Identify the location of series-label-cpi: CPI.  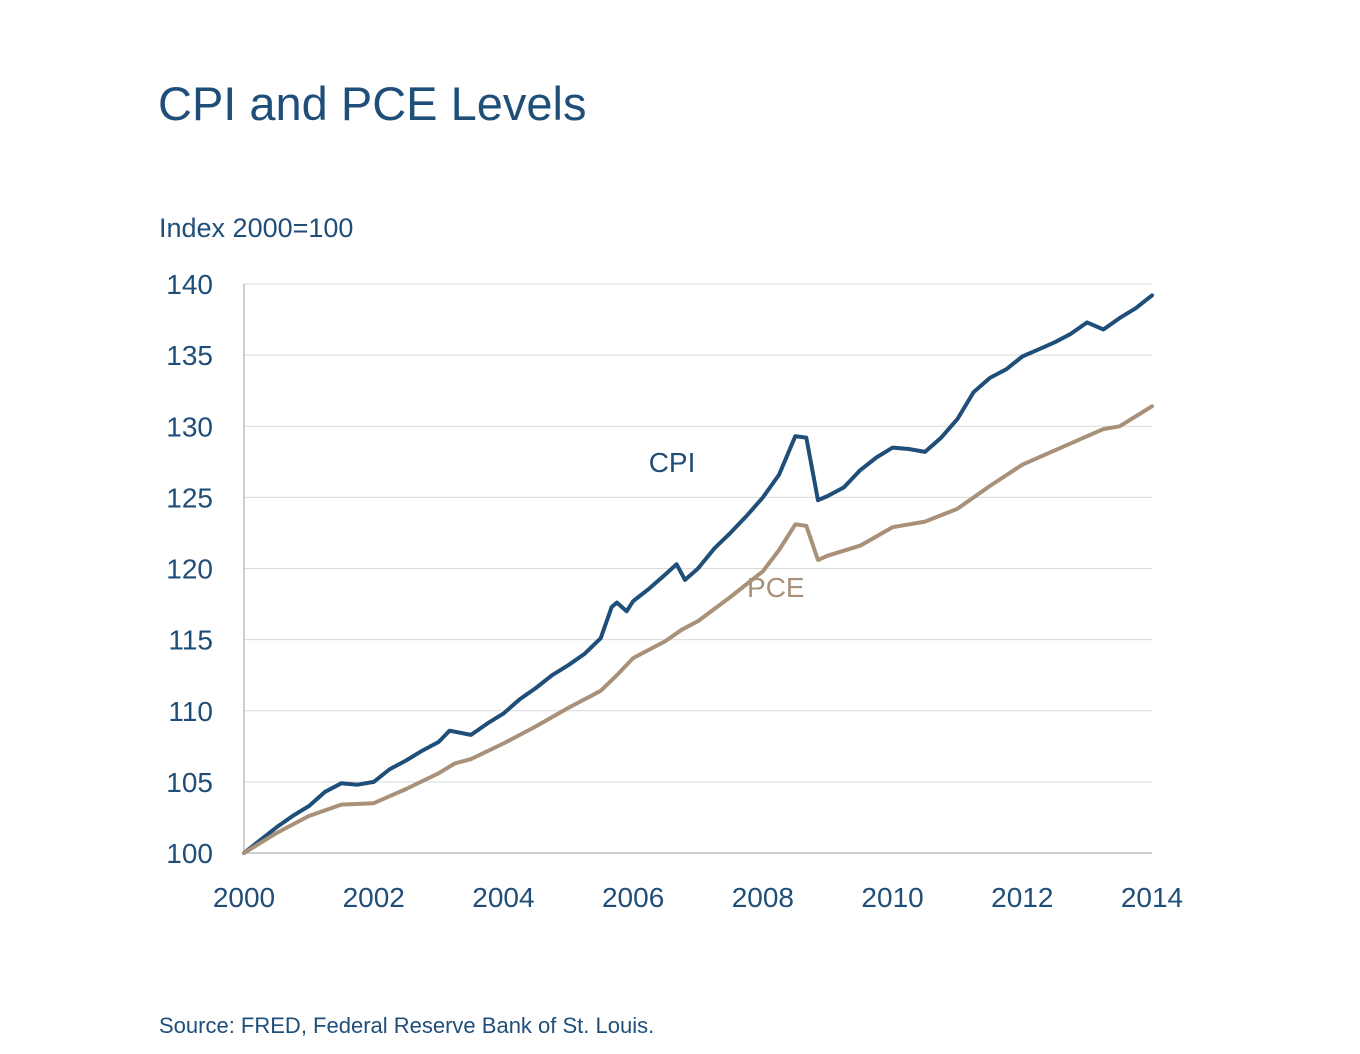
(672, 462).